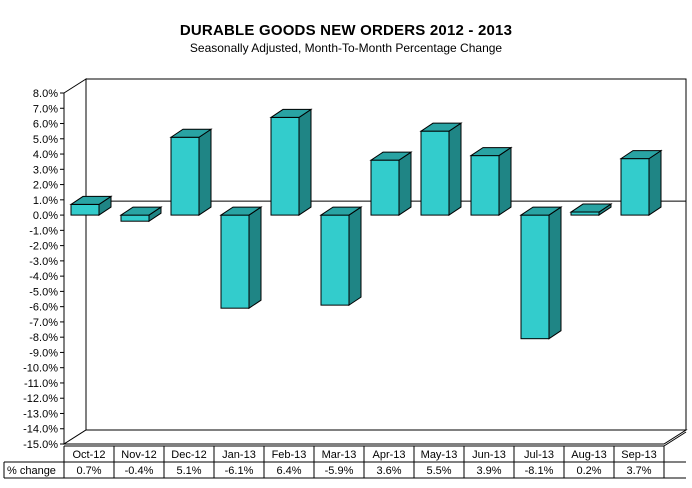 This screenshot has width=692, height=488. What do you see at coordinates (45, 216) in the screenshot?
I see `y-tick-label: 0.0%` at bounding box center [45, 216].